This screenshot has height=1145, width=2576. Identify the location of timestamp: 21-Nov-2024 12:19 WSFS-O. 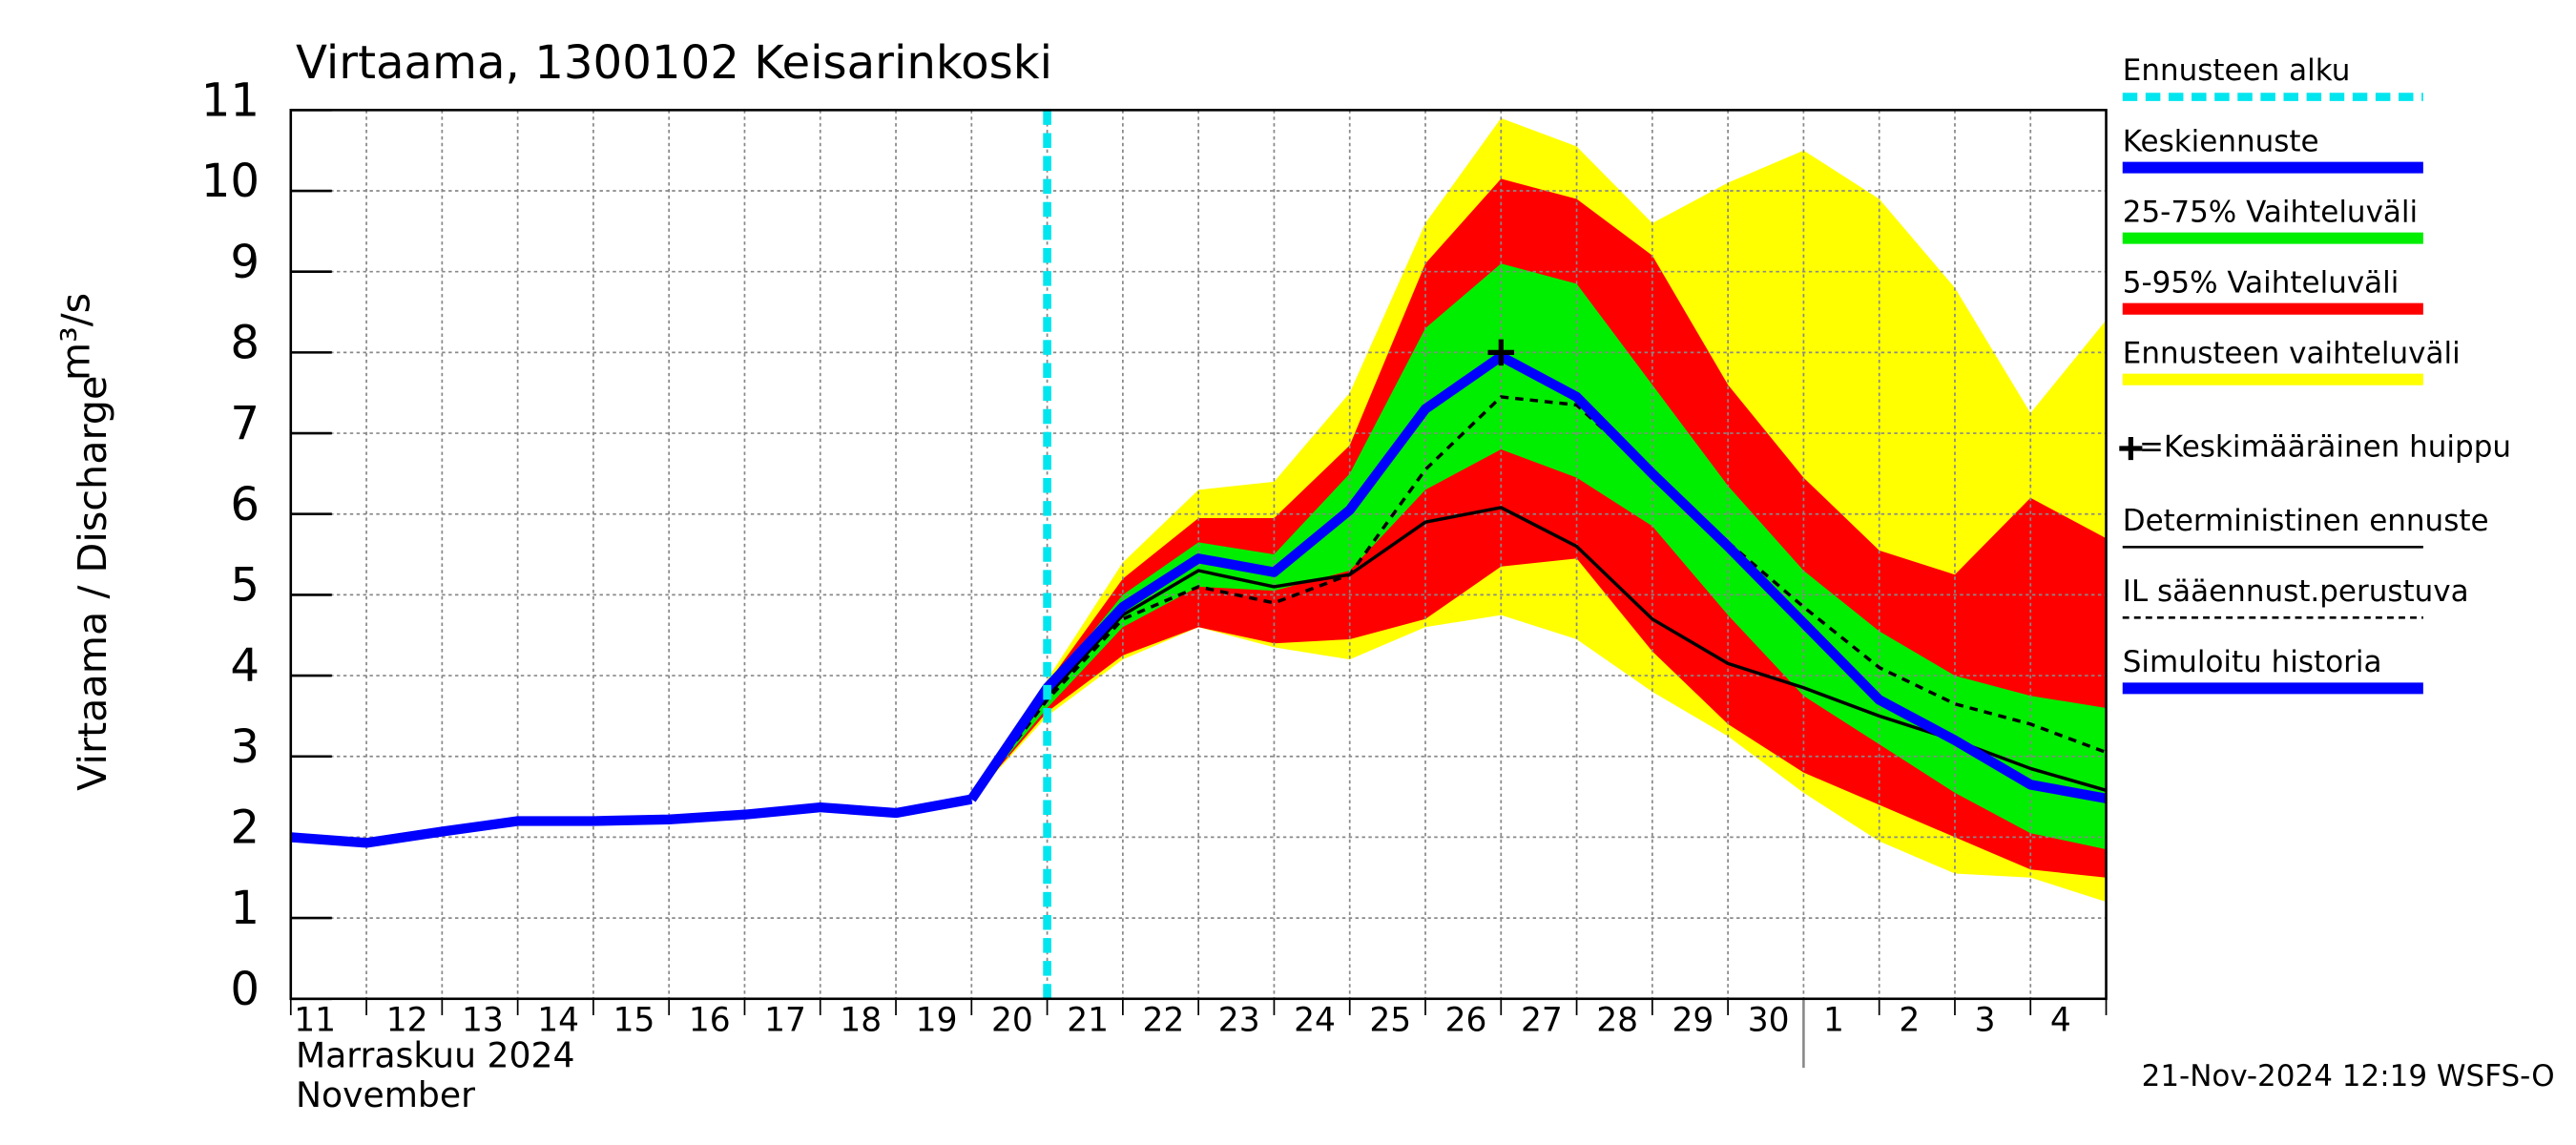
(2348, 1076).